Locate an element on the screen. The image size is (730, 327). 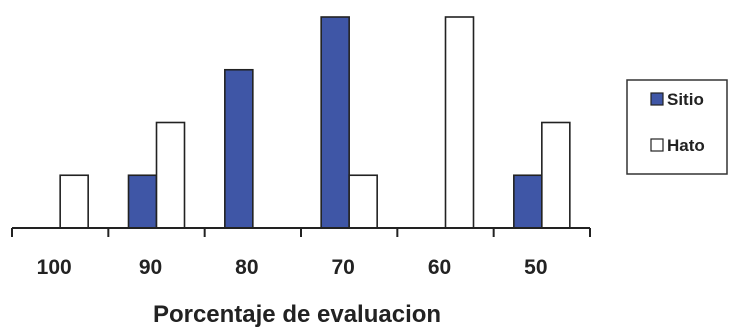
legend-label-hato: Hato is located at coordinates (686, 145).